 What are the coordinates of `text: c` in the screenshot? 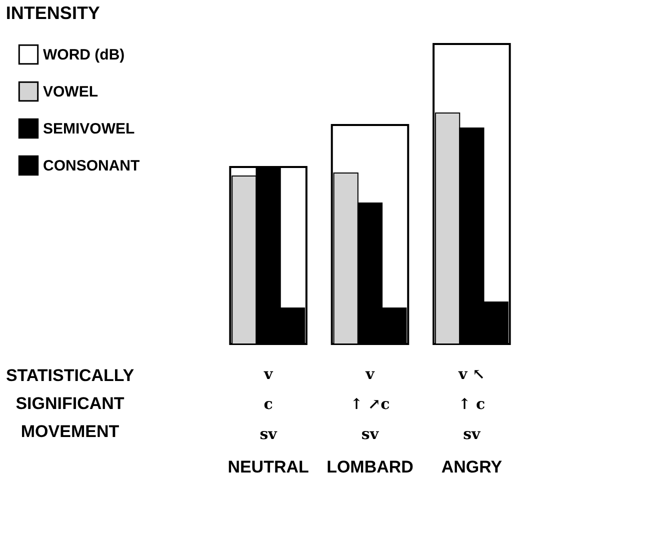 It's located at (268, 404).